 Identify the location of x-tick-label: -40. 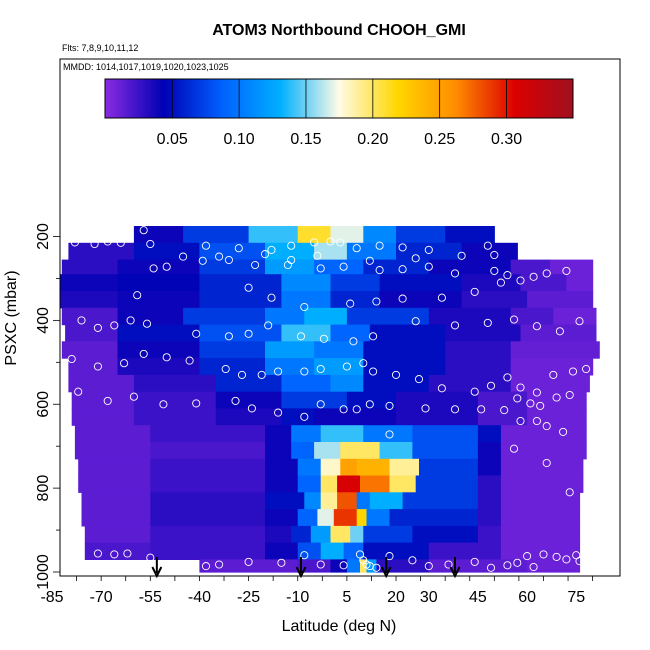
(199, 597).